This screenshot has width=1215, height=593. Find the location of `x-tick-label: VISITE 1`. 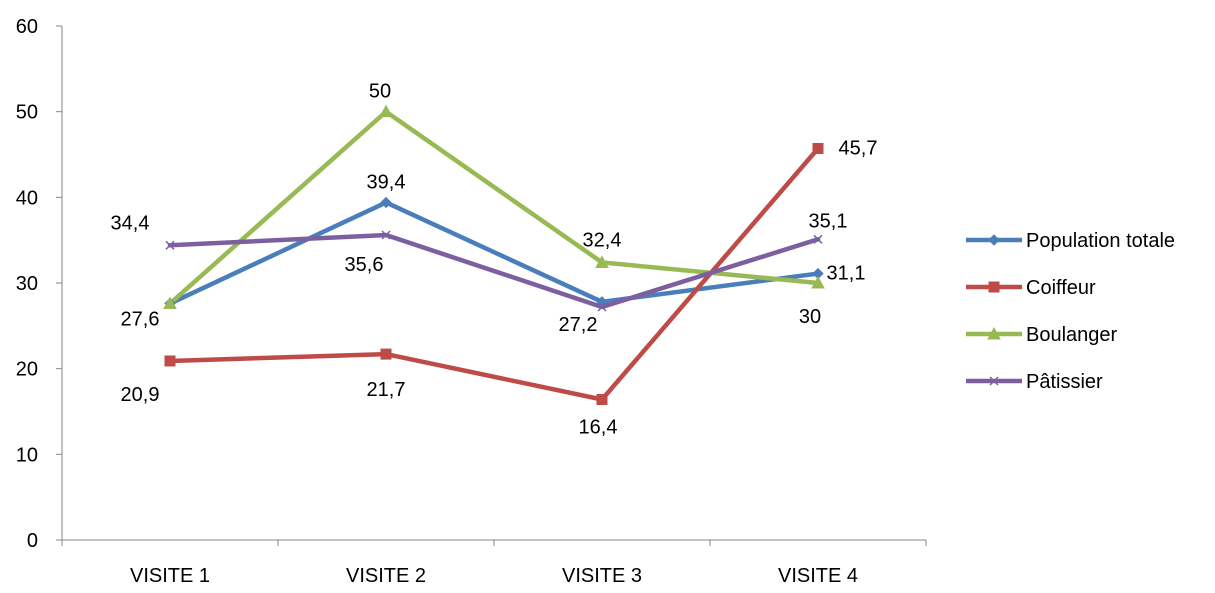

x-tick-label: VISITE 1 is located at coordinates (170, 576).